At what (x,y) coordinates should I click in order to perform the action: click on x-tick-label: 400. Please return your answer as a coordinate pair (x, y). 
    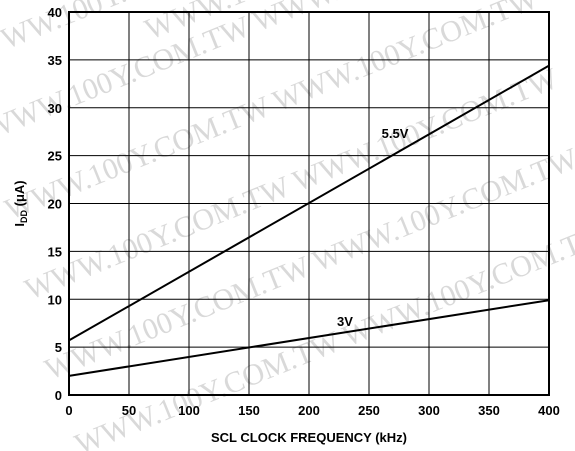
    Looking at the image, I should click on (549, 410).